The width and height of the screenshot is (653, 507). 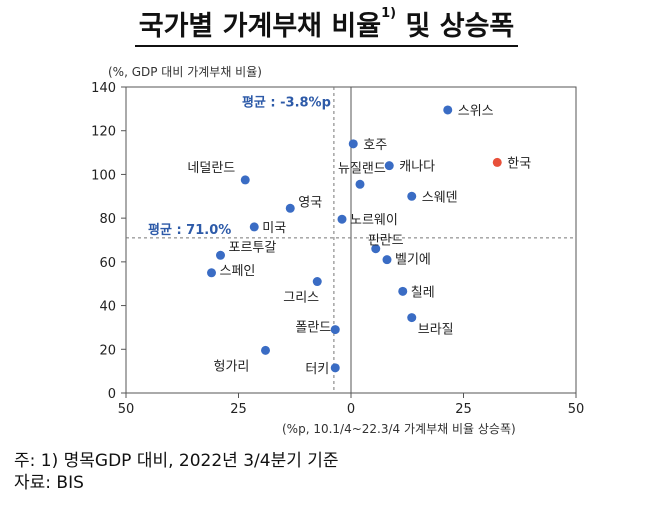 What do you see at coordinates (301, 298) in the screenshot?
I see `point-label-그리스: 그리스` at bounding box center [301, 298].